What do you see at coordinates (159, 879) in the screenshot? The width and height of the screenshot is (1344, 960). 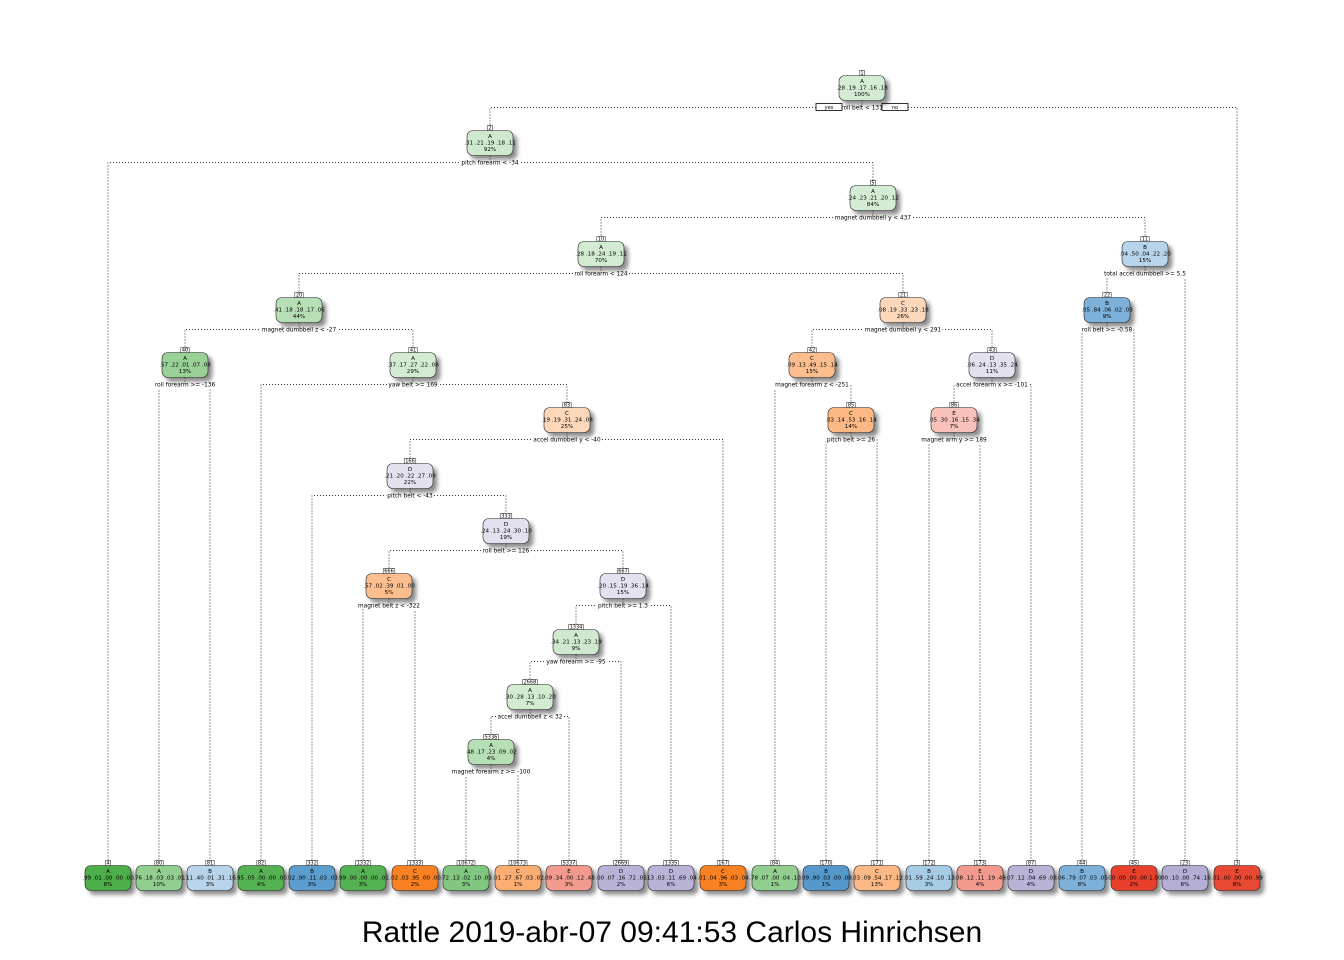 I see `node-probabilities: .76 .18 .03 .03 .01` at bounding box center [159, 879].